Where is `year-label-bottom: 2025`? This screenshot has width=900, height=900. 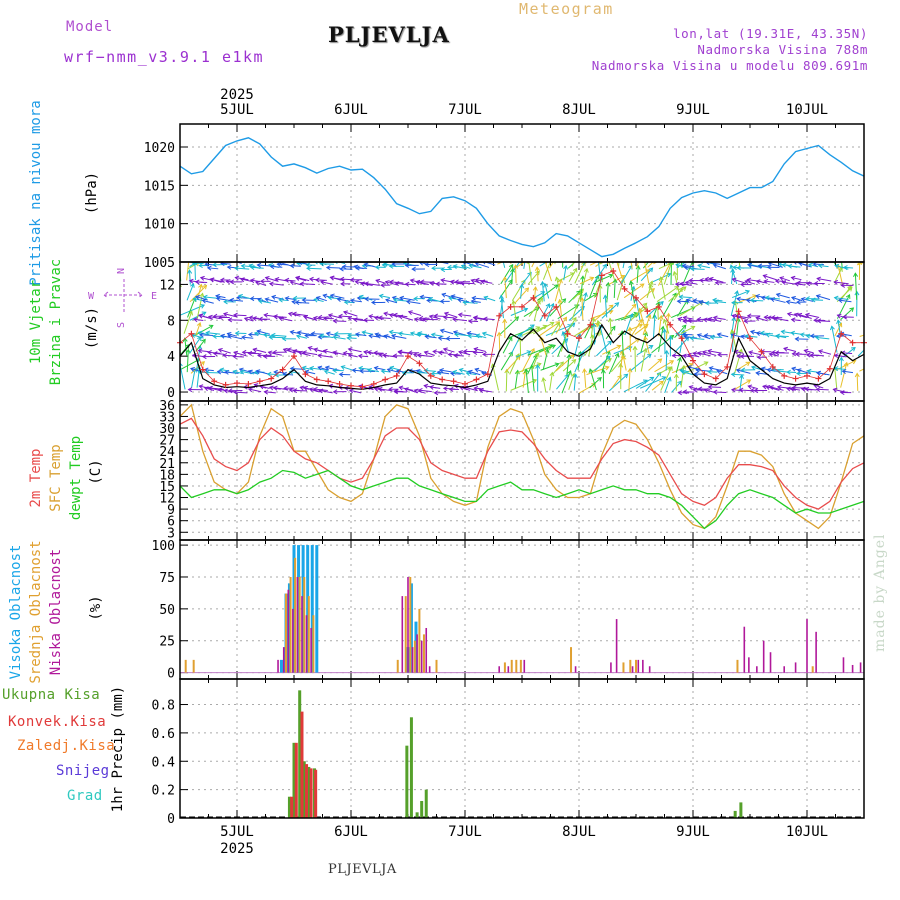 year-label-bottom: 2025 is located at coordinates (237, 849).